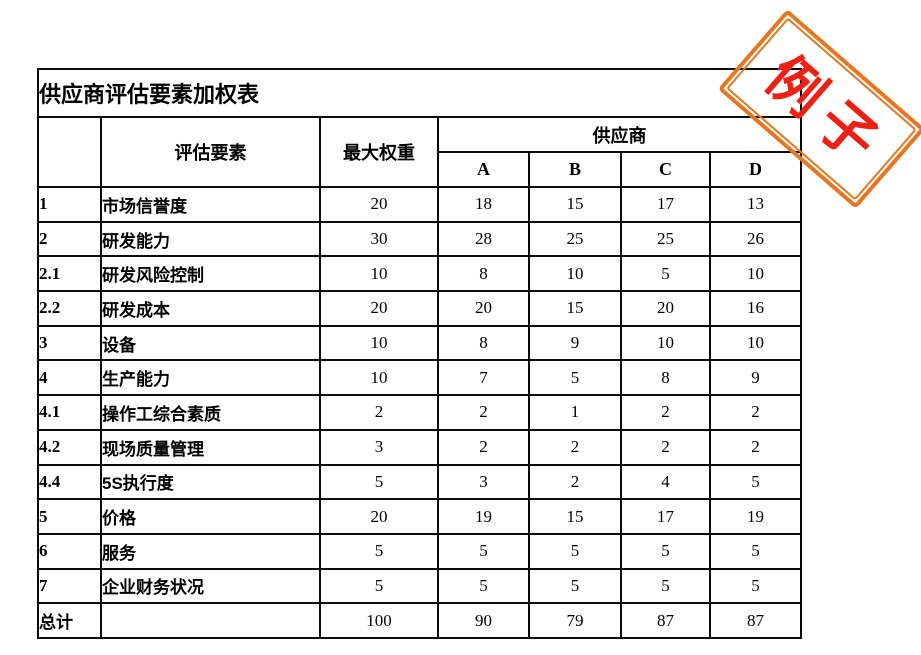  I want to click on cell-supplier-d: 16, so click(755, 308).